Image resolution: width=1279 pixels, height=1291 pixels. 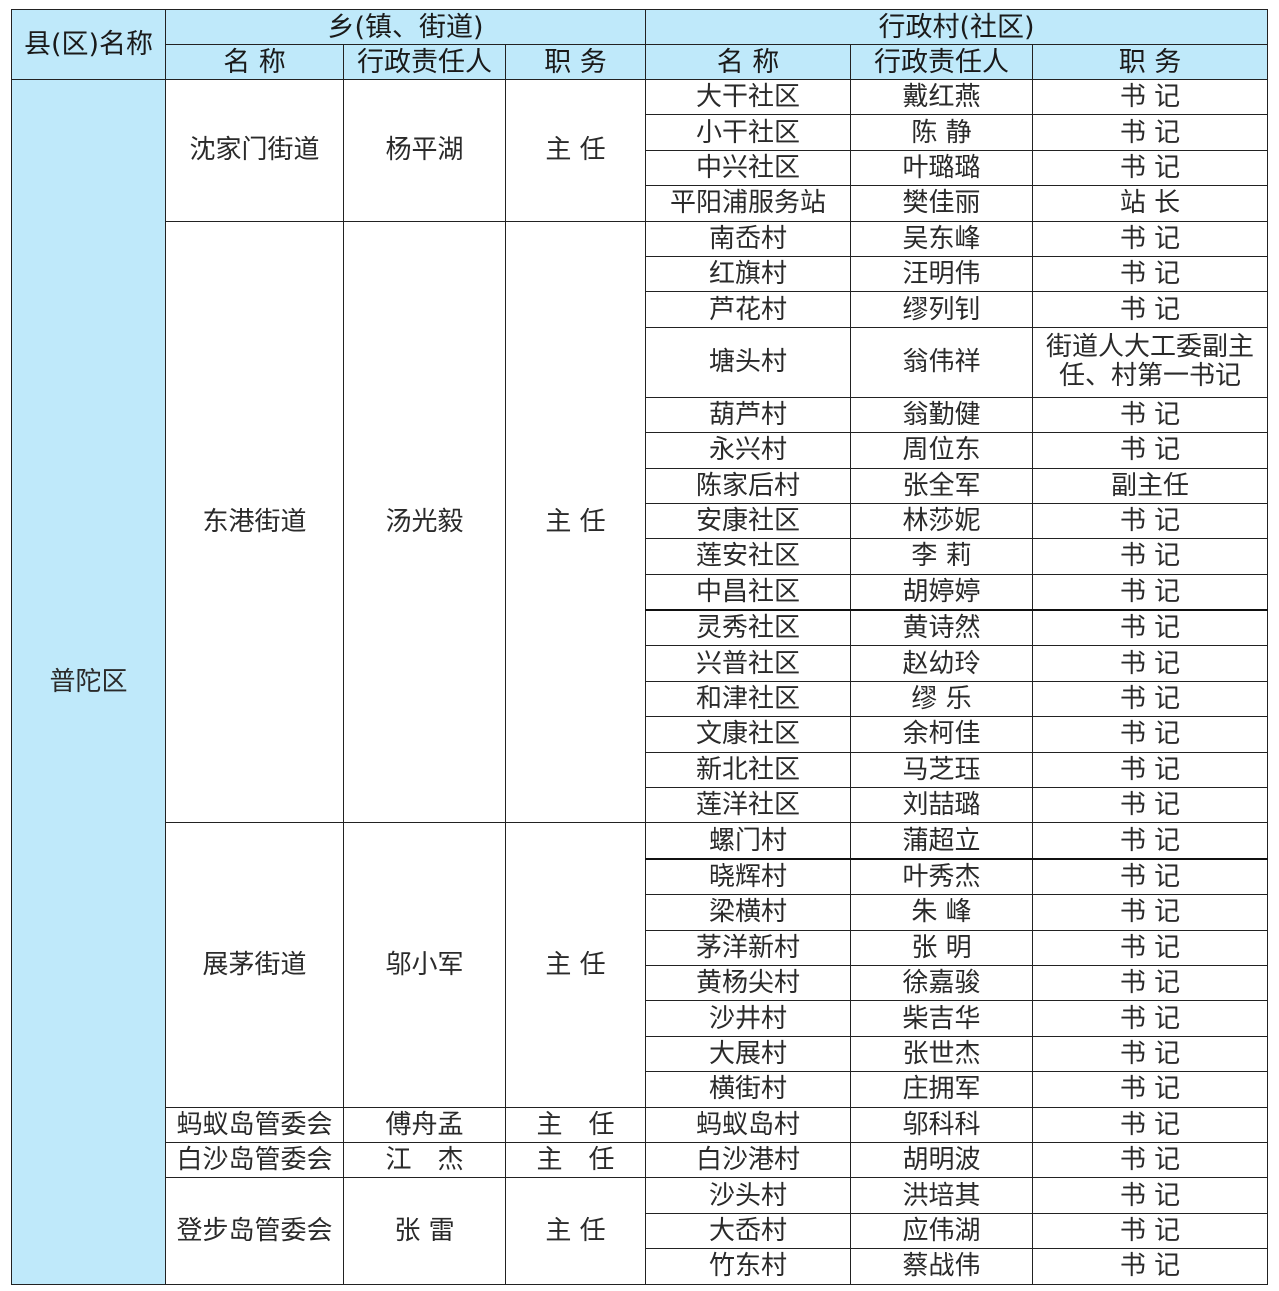 What do you see at coordinates (941, 841) in the screenshot?
I see `village-person: 蒲超立` at bounding box center [941, 841].